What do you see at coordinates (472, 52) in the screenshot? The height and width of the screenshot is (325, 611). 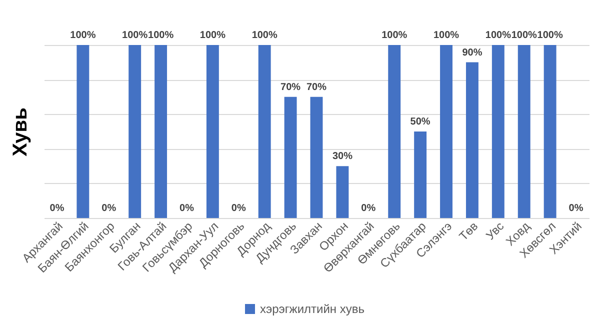 I see `data-label: 90%` at bounding box center [472, 52].